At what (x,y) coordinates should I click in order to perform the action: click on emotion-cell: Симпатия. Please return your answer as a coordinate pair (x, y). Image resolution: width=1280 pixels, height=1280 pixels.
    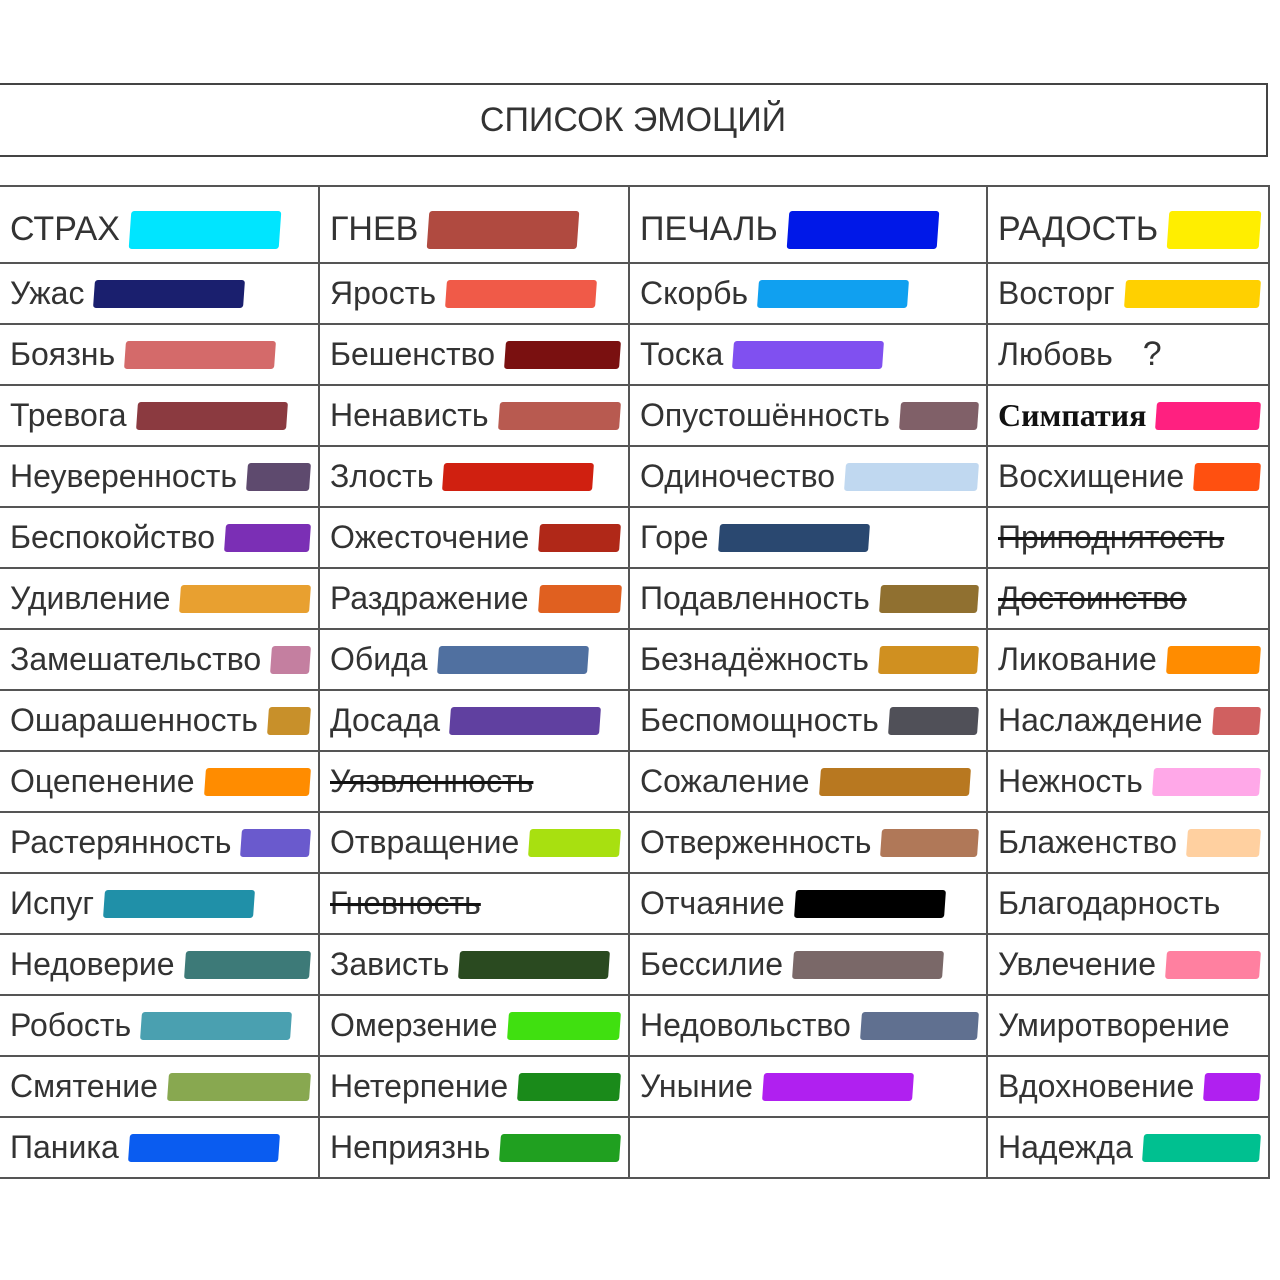
    Looking at the image, I should click on (1128, 416).